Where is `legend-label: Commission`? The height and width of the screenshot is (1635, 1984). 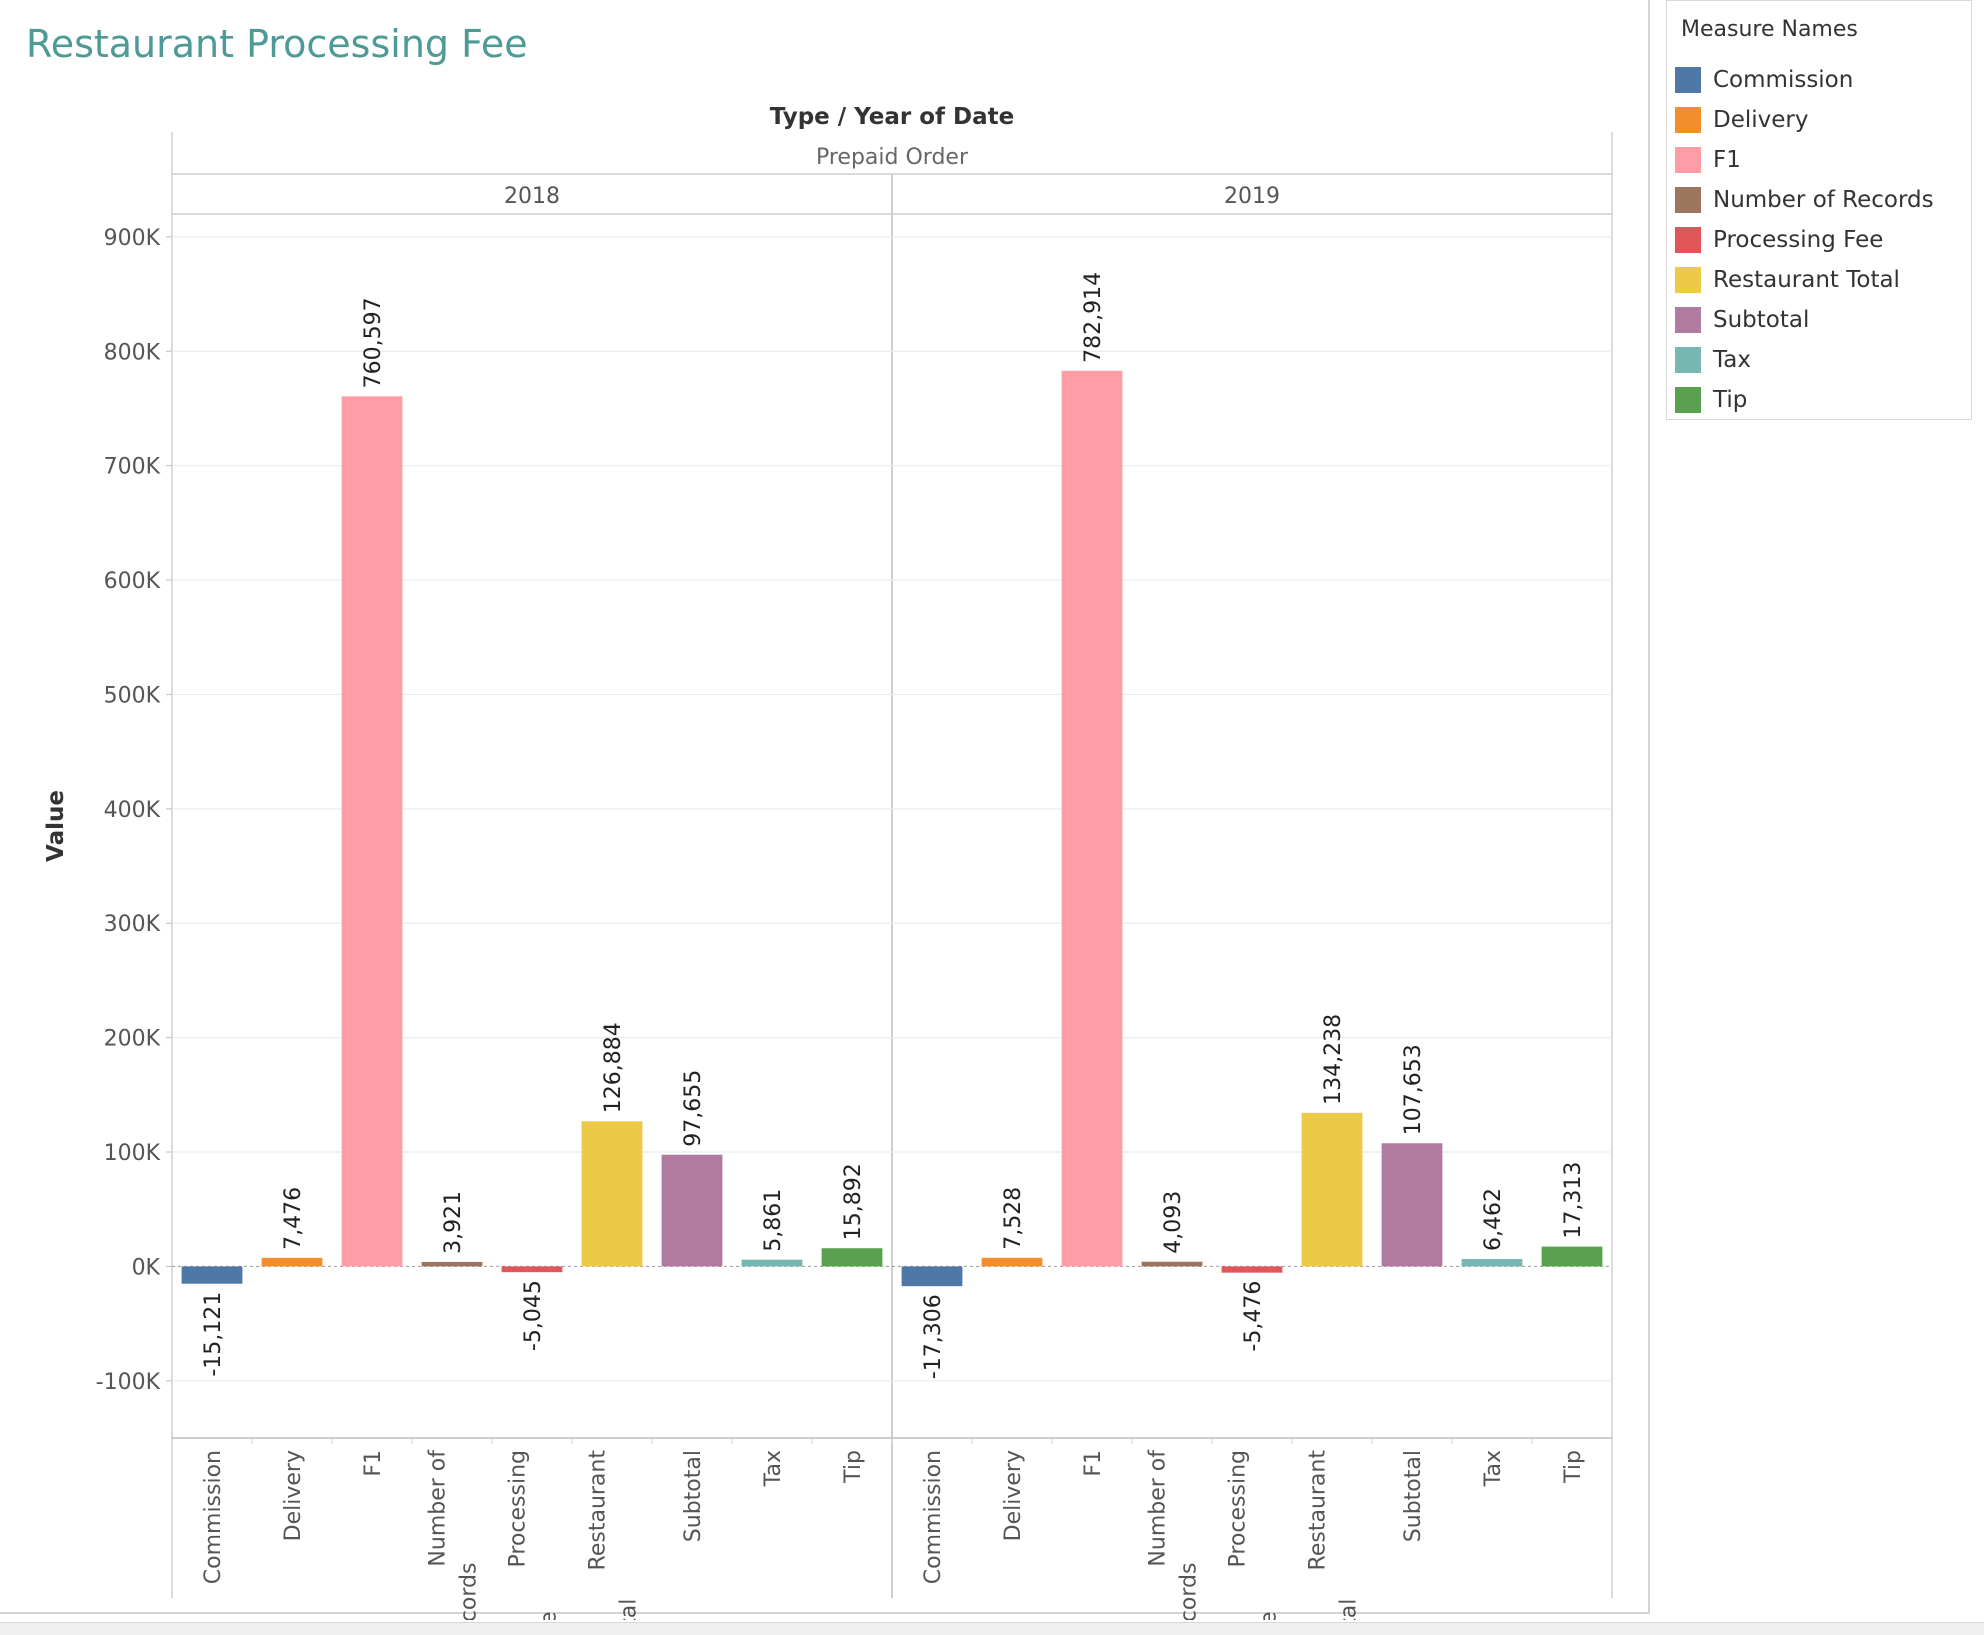
legend-label: Commission is located at coordinates (1783, 80).